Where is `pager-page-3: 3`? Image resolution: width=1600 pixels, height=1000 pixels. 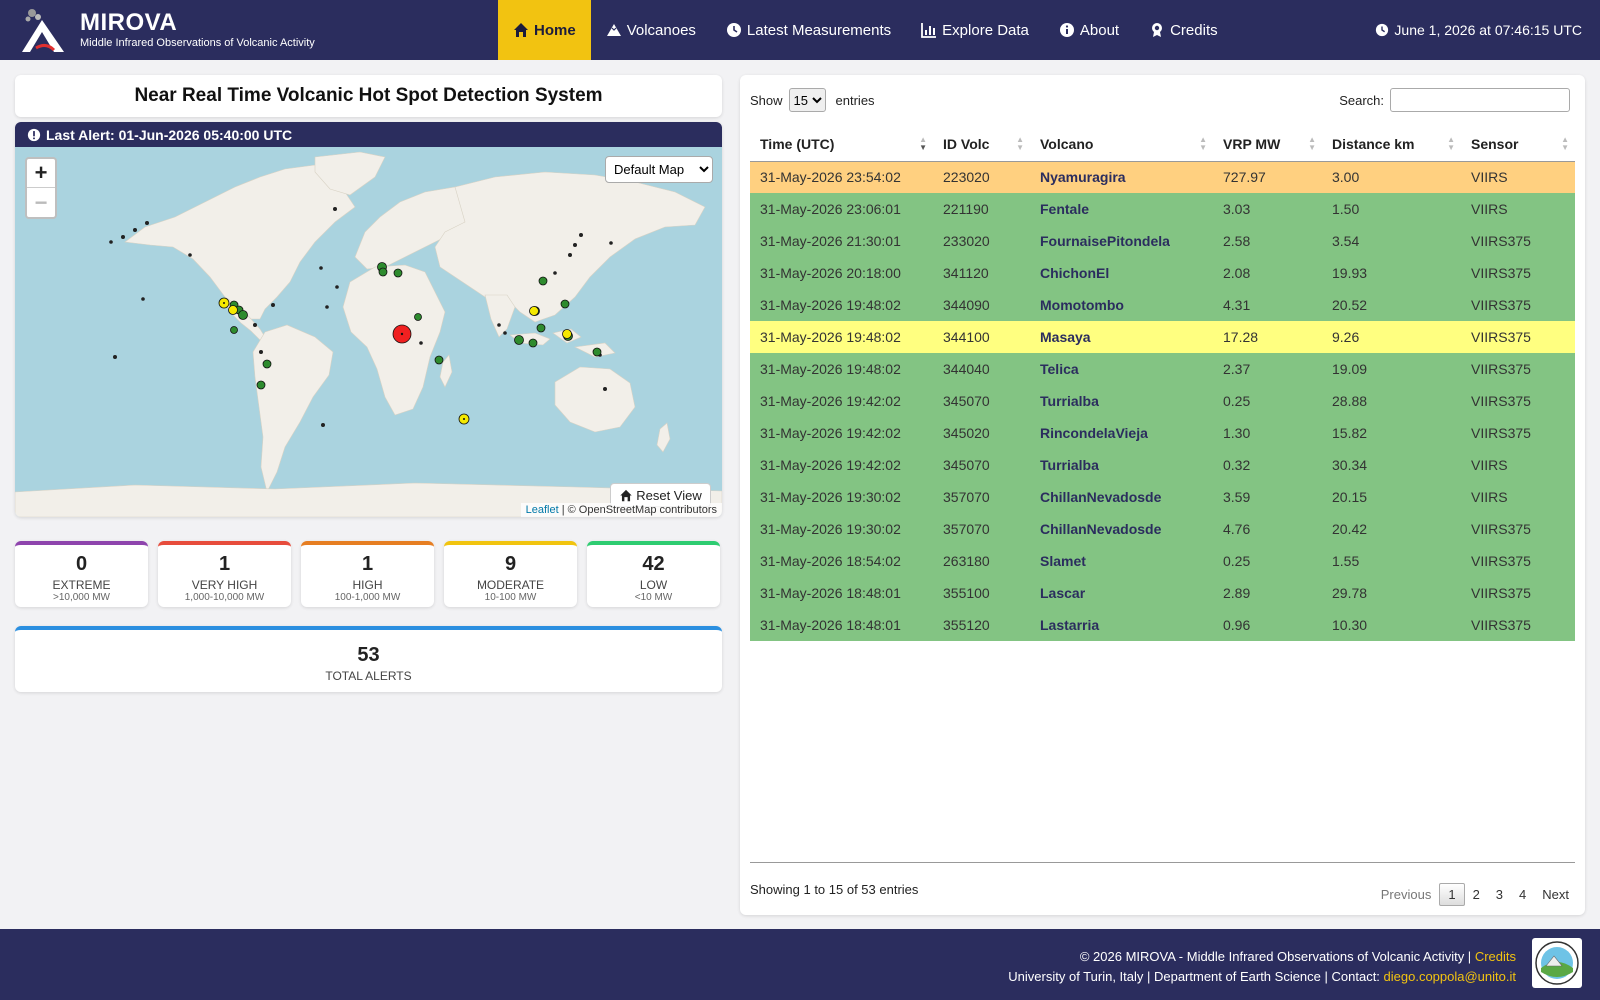 pager-page-3: 3 is located at coordinates (1499, 894).